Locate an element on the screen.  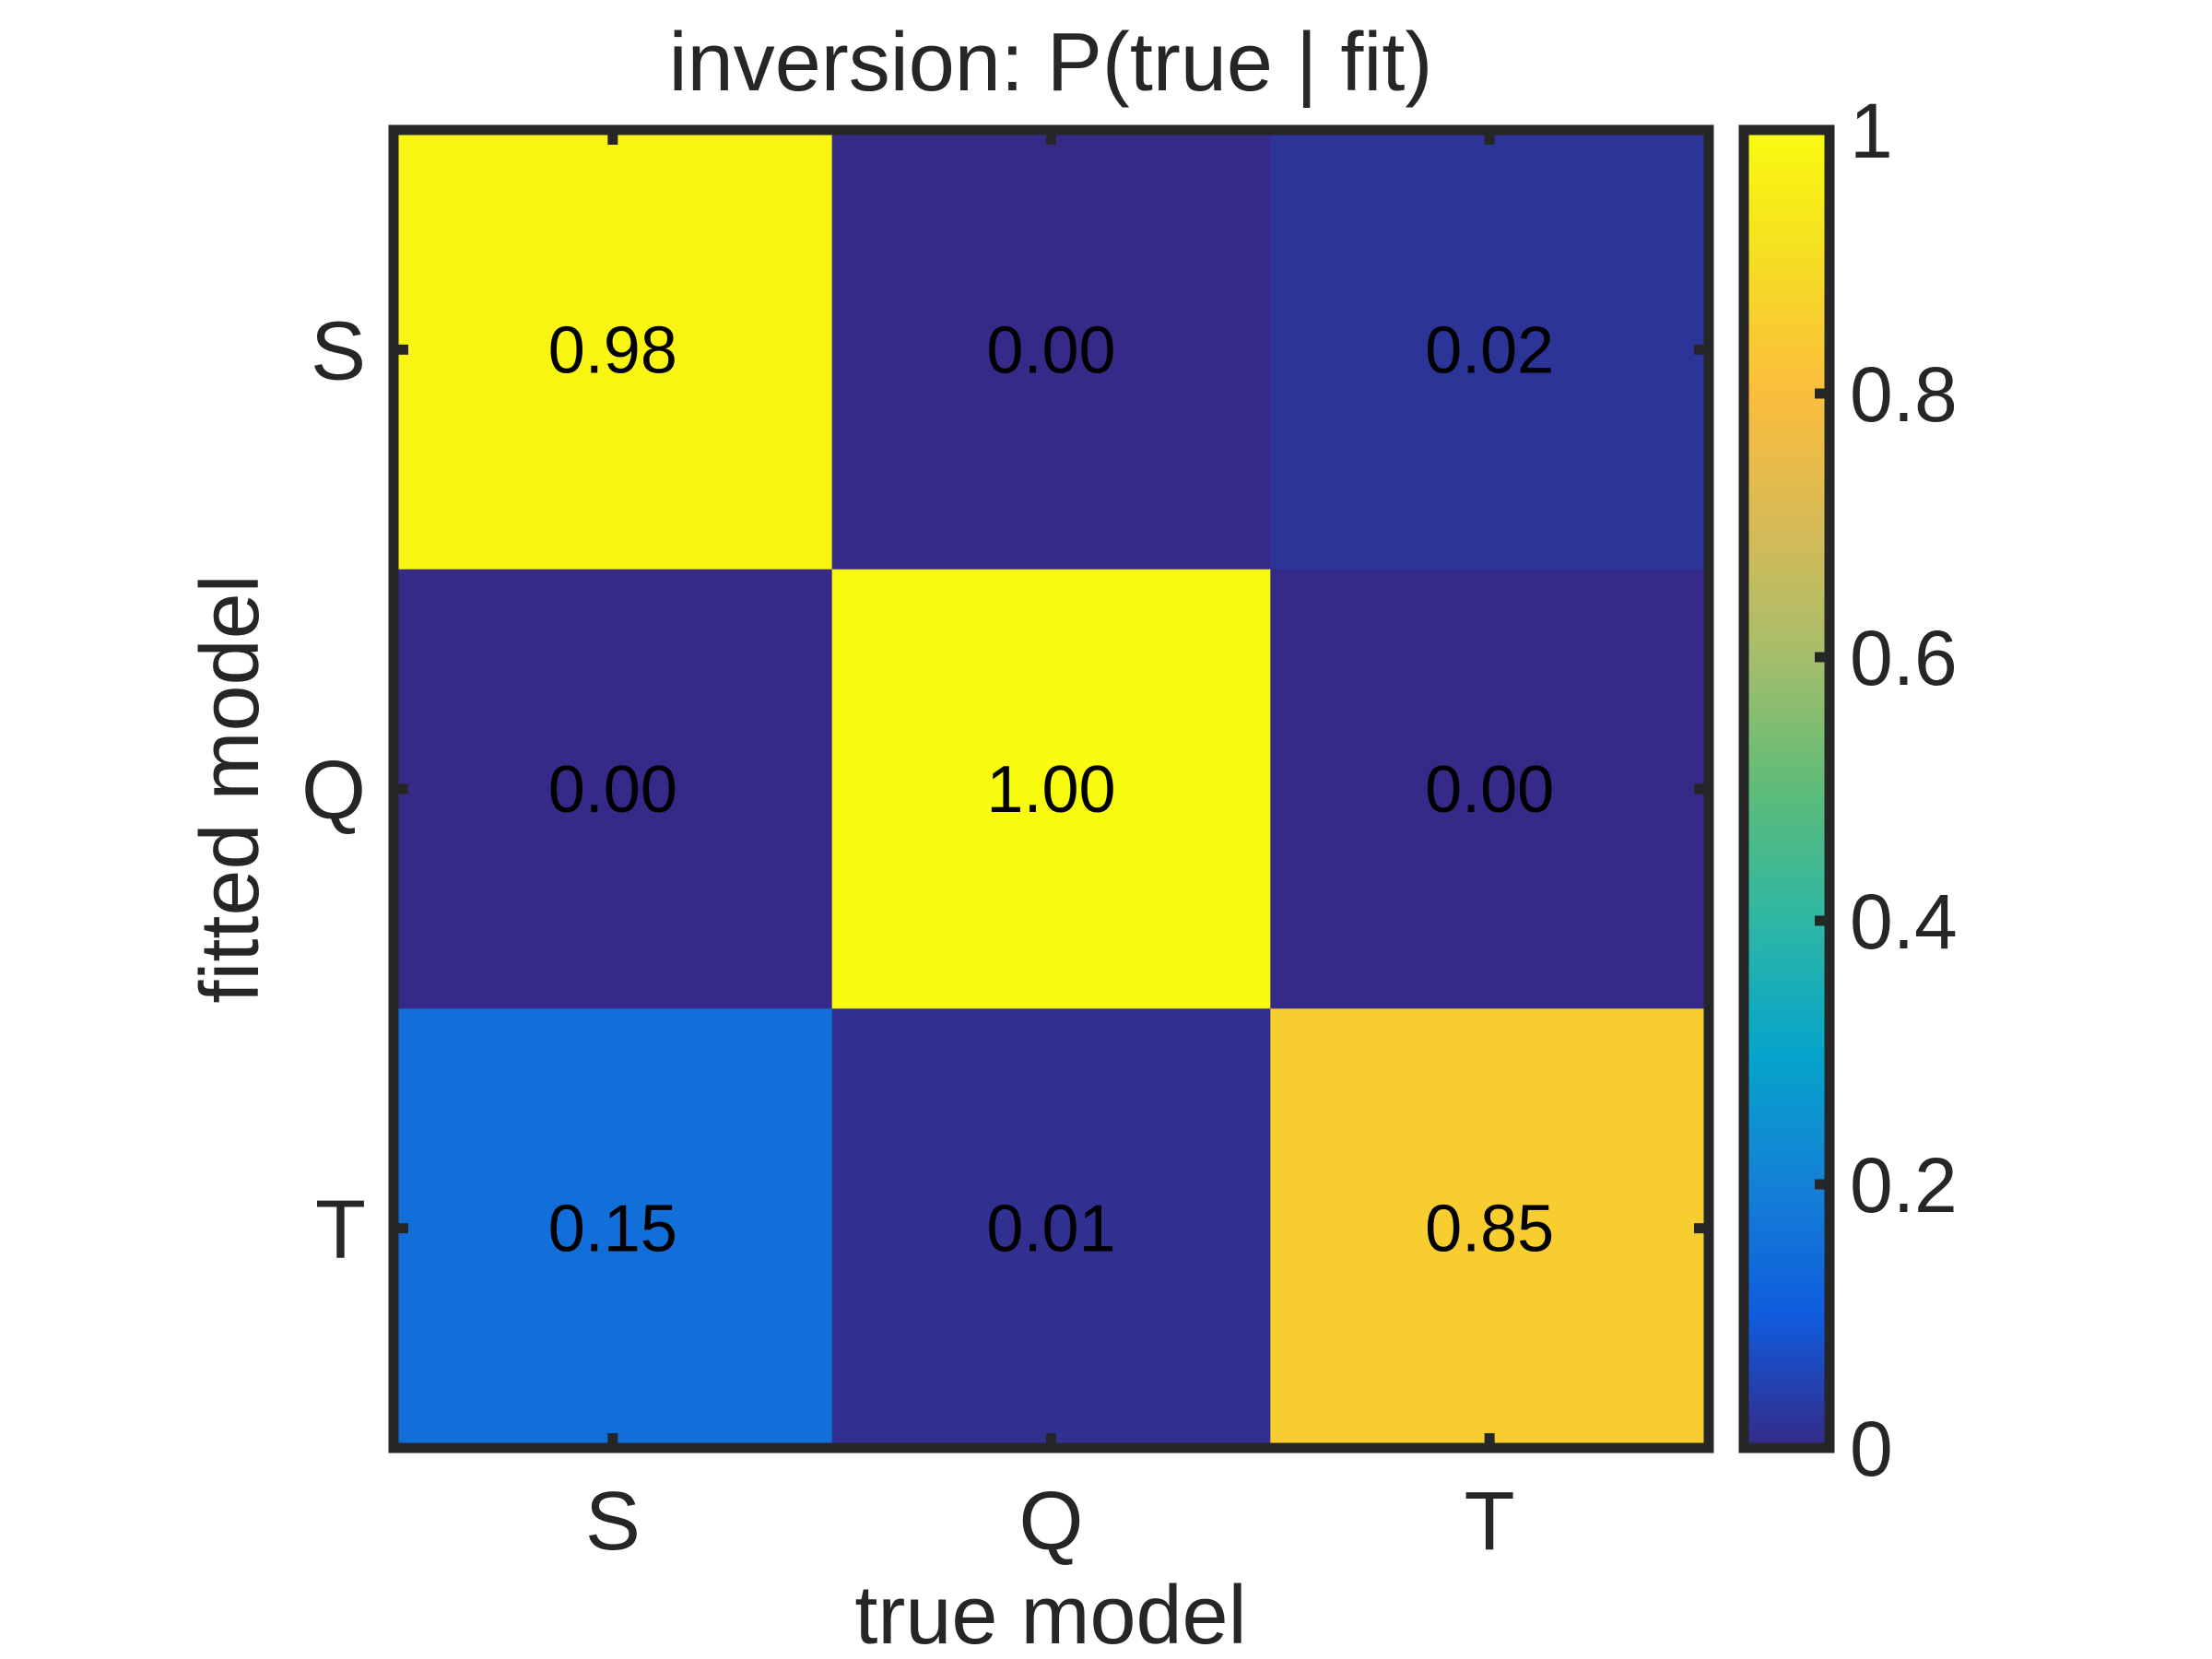
y-tick-labels: S Q T is located at coordinates (333, 790).